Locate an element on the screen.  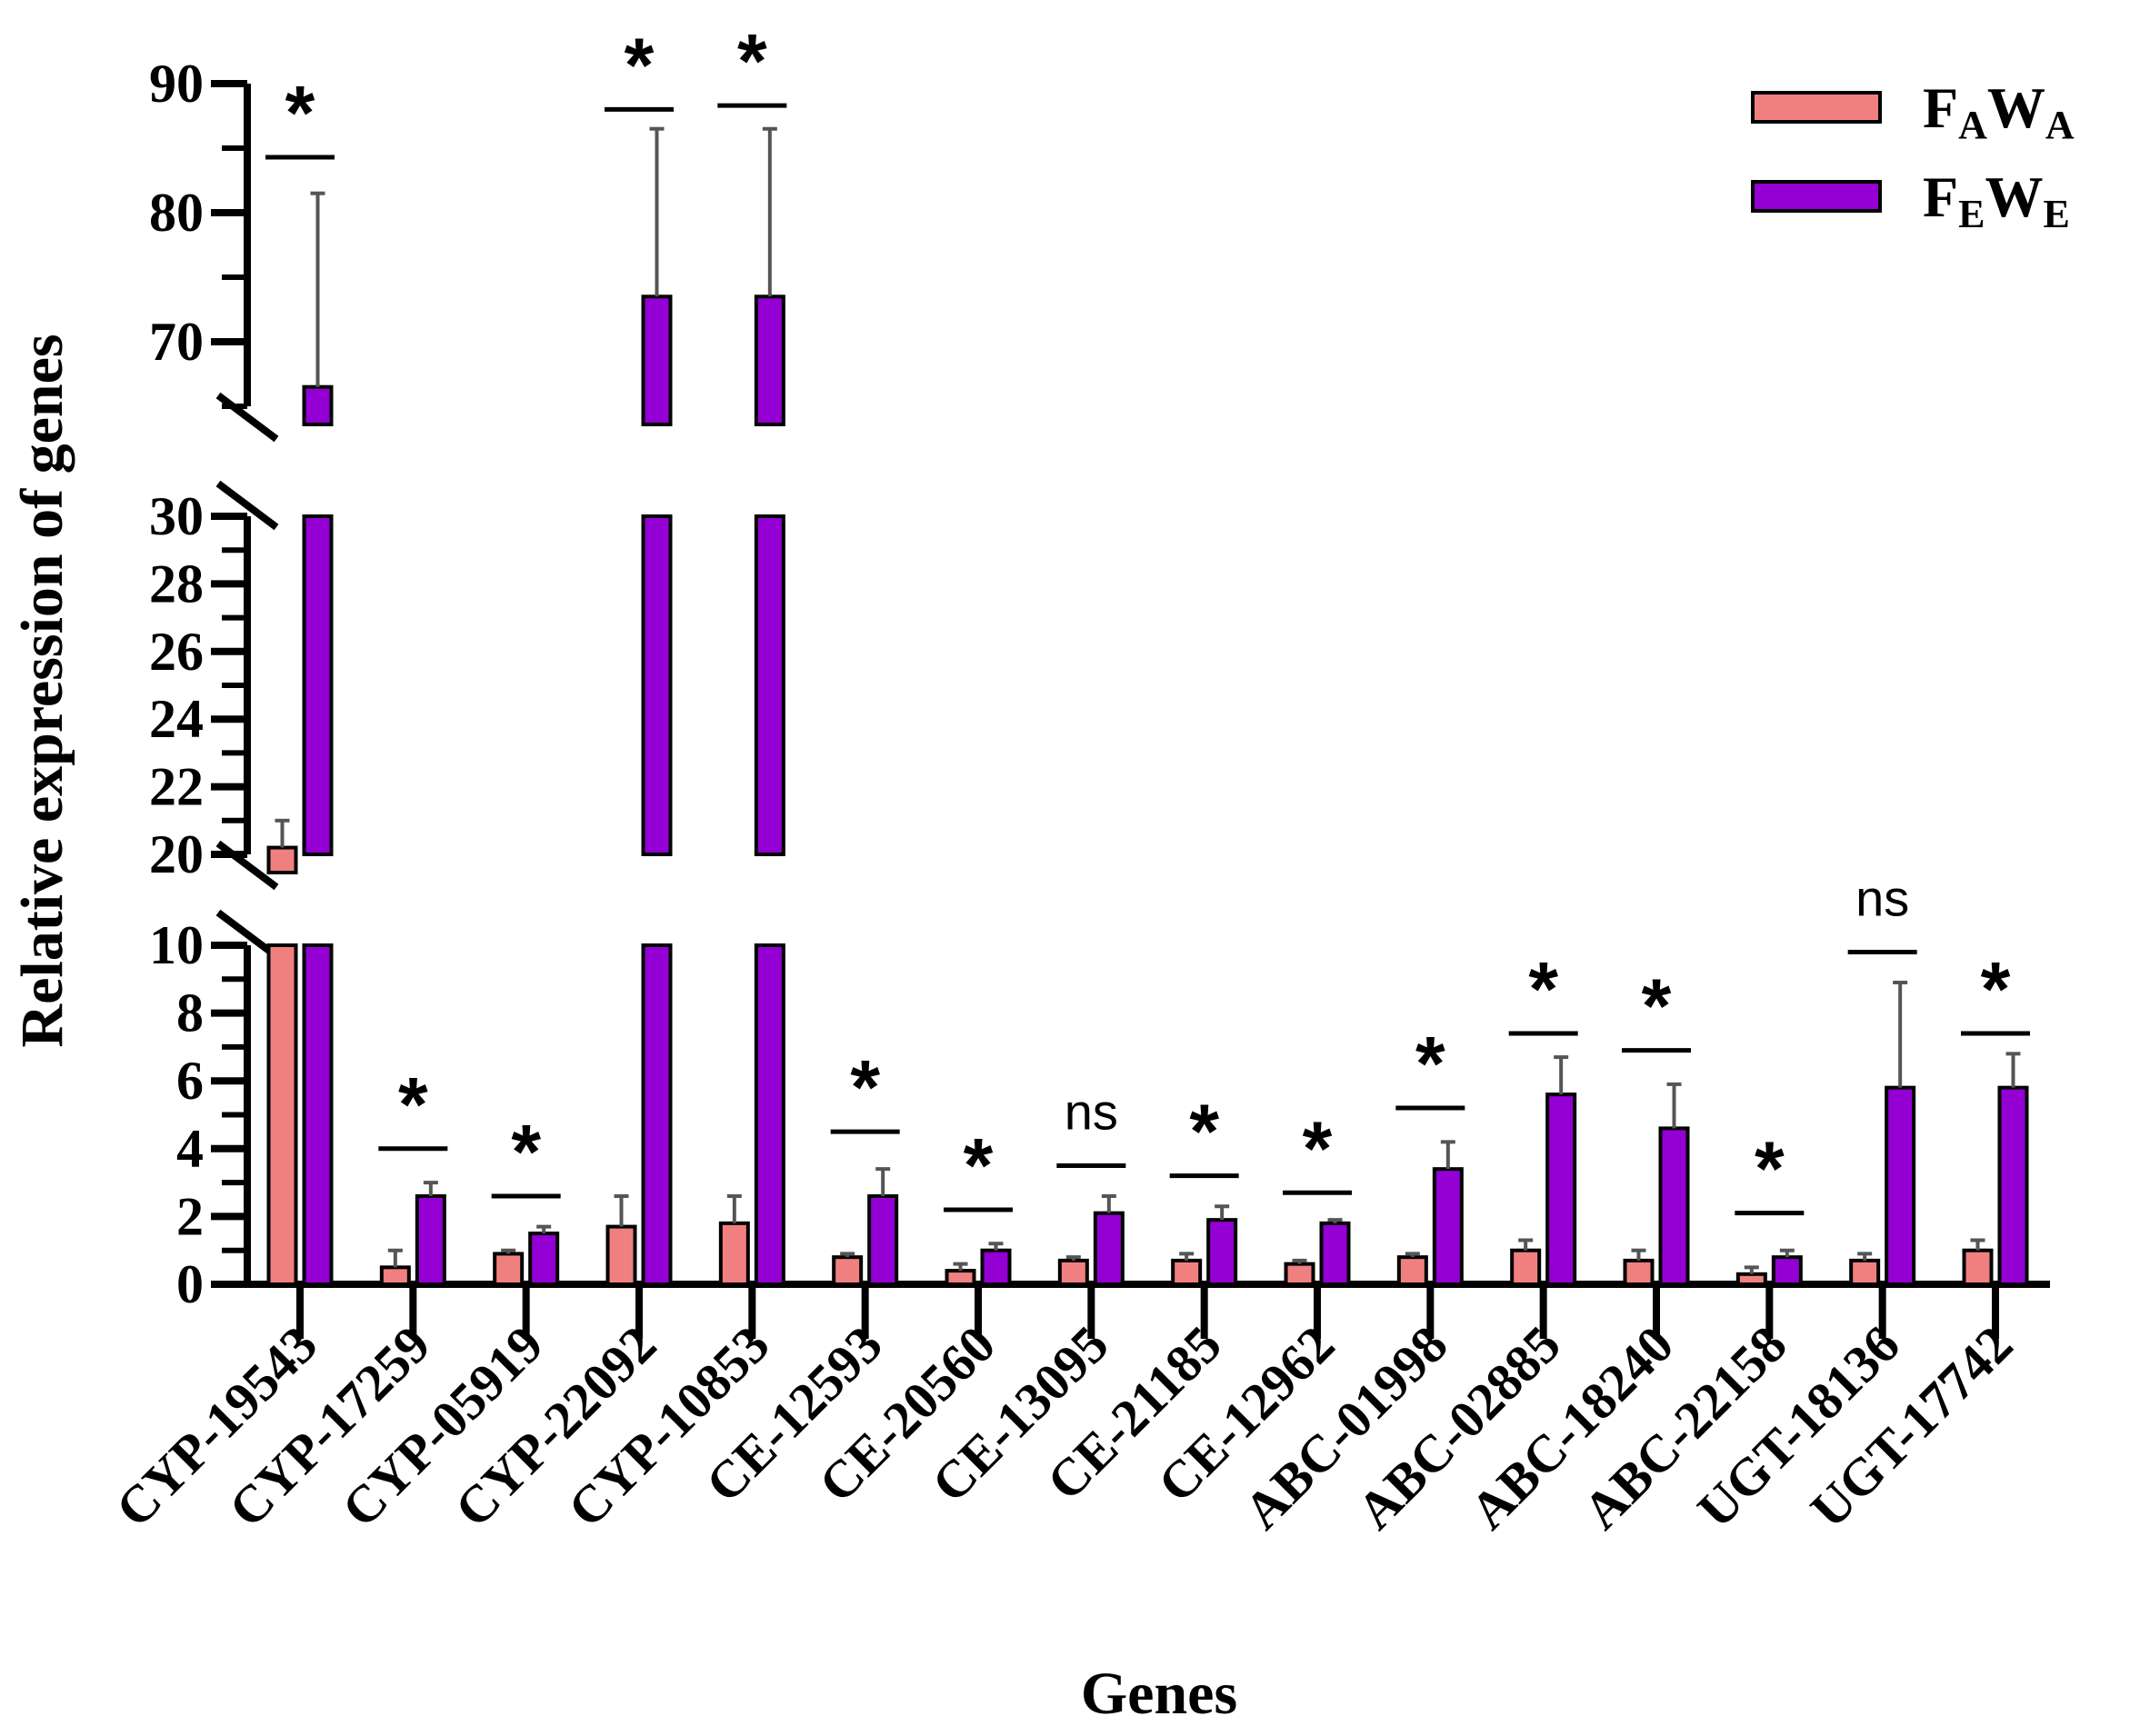
legend-label-1: FEWE is located at coordinates (1996, 200).